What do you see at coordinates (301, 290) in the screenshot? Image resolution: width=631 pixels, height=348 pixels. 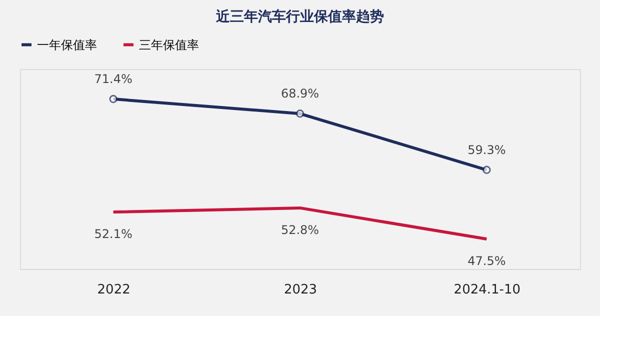 I see `x-tick-label: 2023` at bounding box center [301, 290].